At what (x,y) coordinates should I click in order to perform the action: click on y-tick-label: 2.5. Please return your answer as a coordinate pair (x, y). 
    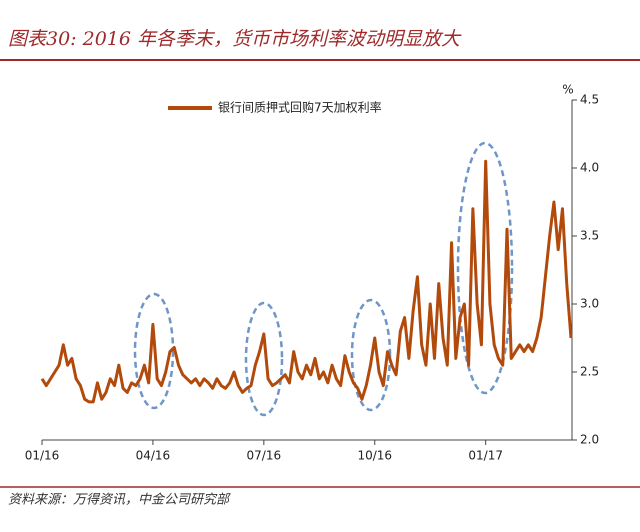
    Looking at the image, I should click on (589, 372).